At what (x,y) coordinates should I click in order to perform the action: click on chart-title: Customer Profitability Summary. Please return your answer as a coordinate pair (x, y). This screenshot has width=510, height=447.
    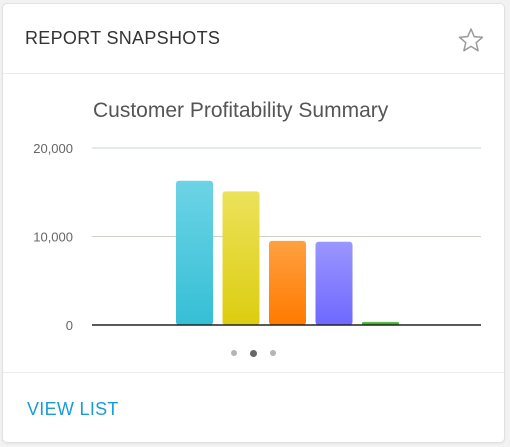
    Looking at the image, I should click on (241, 110).